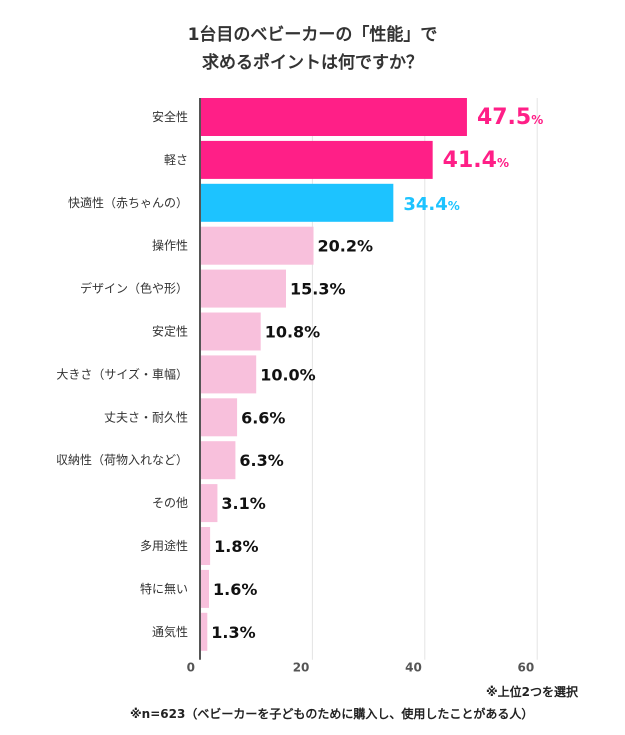  Describe the element at coordinates (235, 589) in the screenshot. I see `value-label: 1.6%` at that location.